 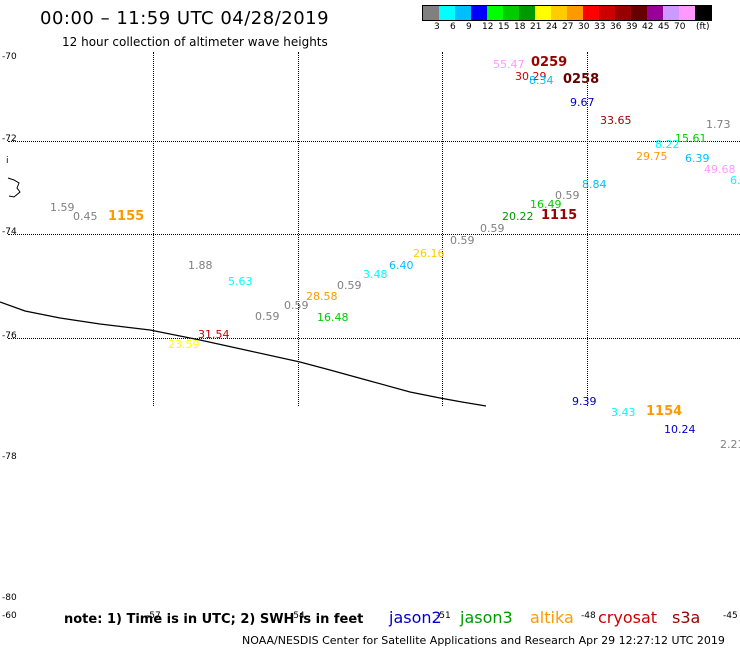 What do you see at coordinates (632, 27) in the screenshot?
I see `legend-label: 39` at bounding box center [632, 27].